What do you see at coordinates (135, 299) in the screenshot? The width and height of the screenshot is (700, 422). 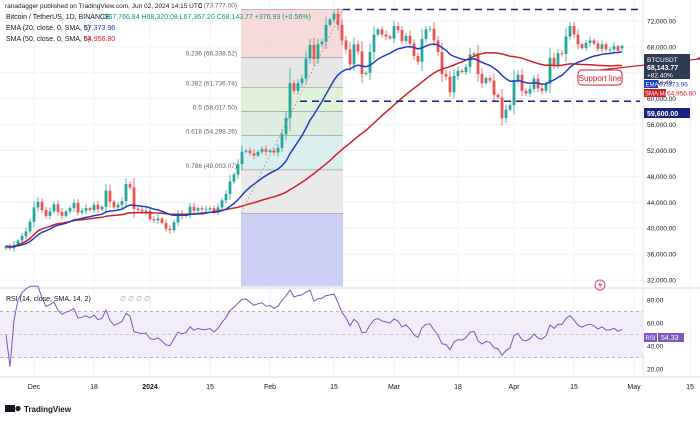 I see `rsi-na-markers: ∅ ∅ ∅ ∅` at bounding box center [135, 299].